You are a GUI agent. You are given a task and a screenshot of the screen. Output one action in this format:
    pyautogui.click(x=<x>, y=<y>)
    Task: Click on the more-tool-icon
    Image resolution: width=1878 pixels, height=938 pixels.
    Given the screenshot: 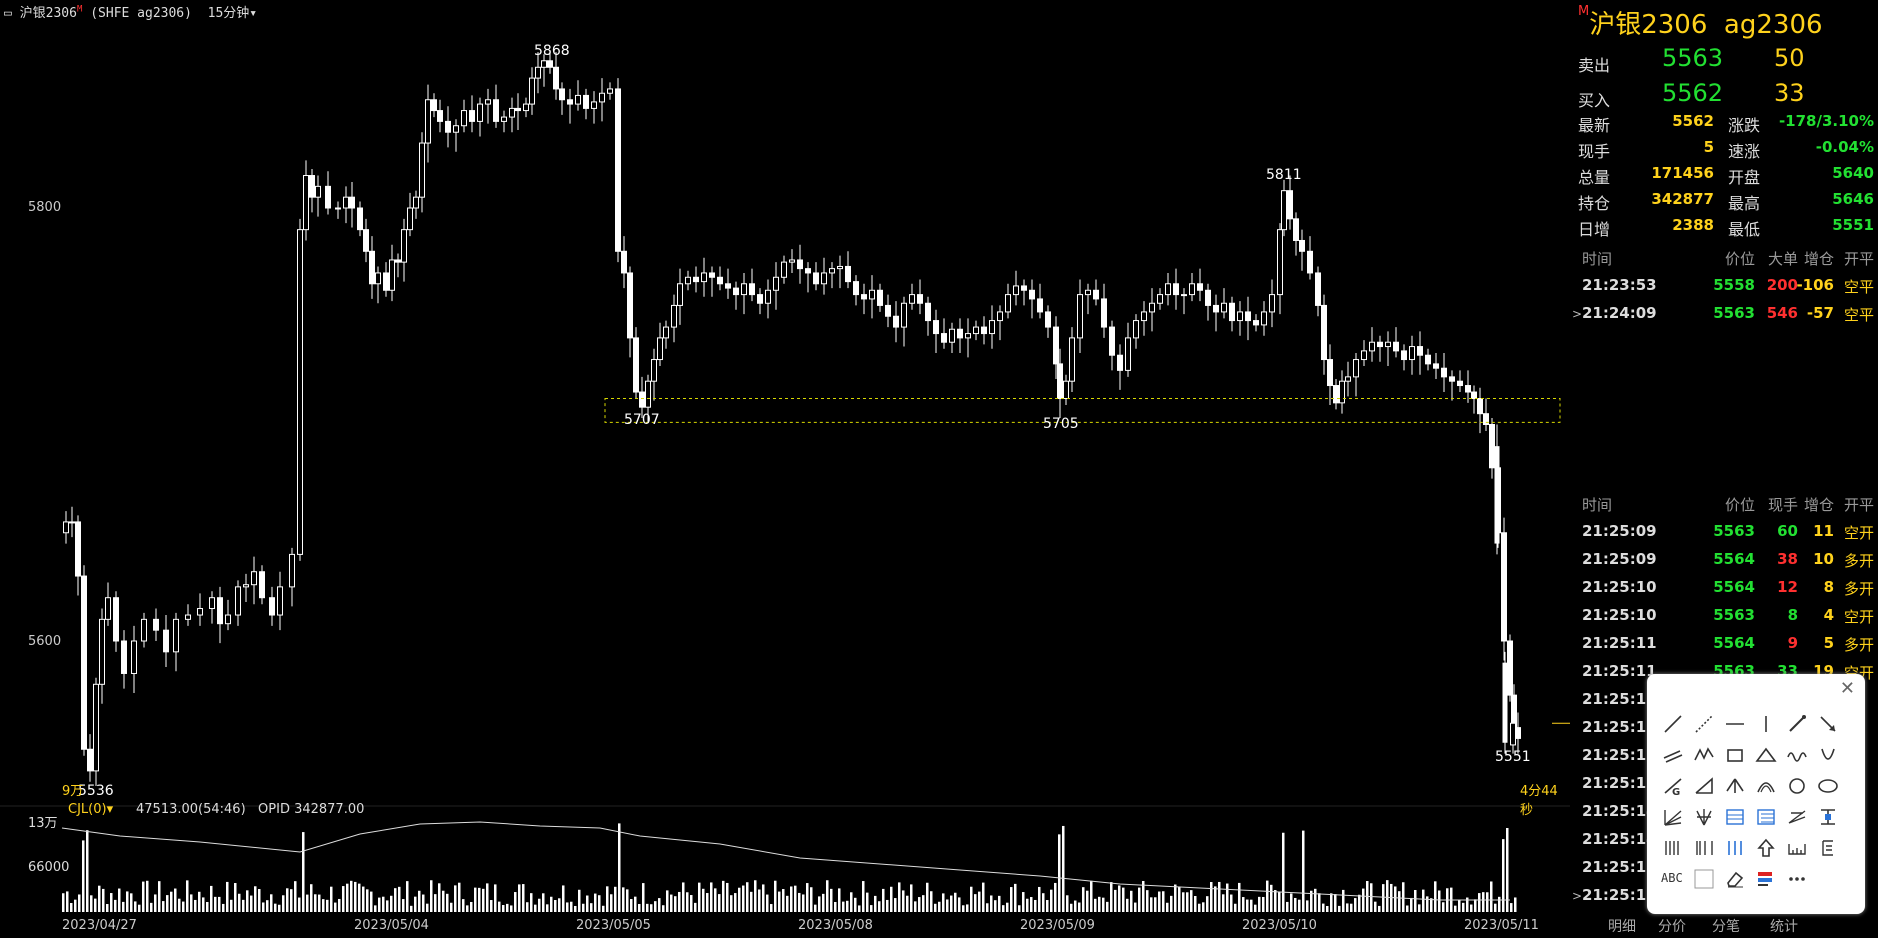 What is the action you would take?
    pyautogui.click(x=1797, y=879)
    